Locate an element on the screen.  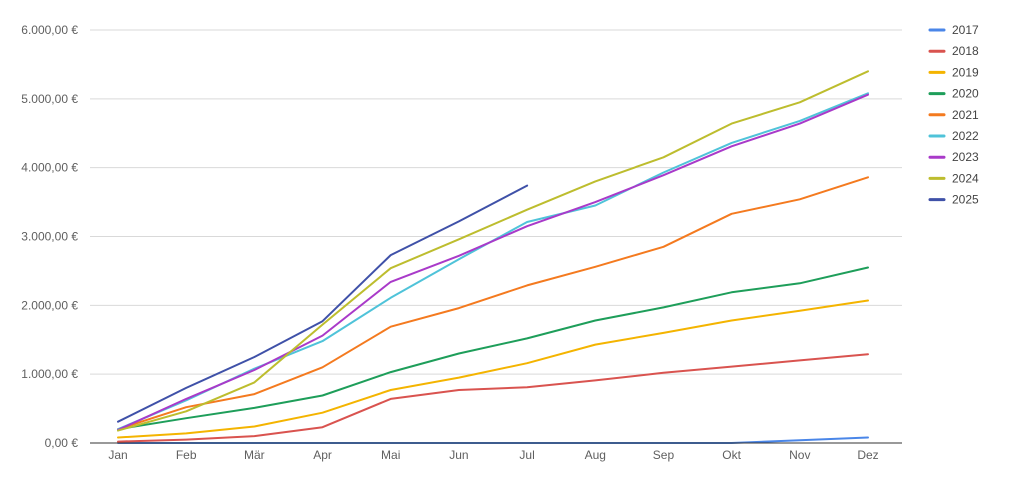
legend-item-2021: 2021 is located at coordinates (953, 115).